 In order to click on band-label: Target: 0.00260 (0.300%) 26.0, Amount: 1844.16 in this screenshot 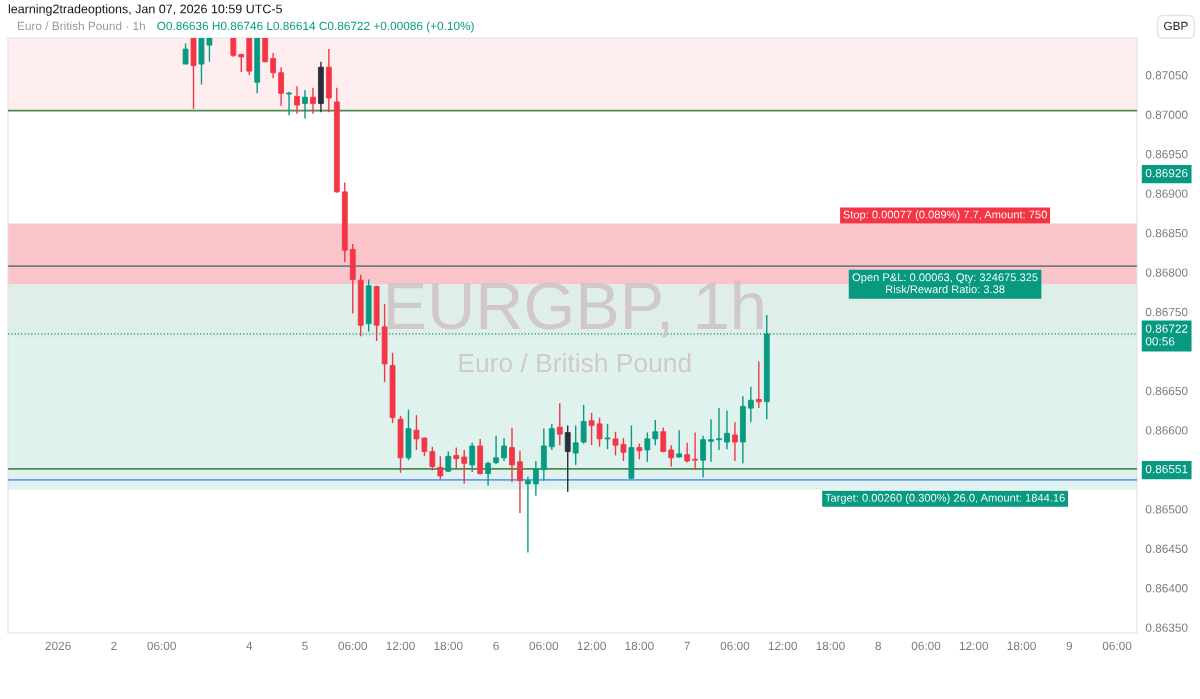, I will do `click(945, 498)`.